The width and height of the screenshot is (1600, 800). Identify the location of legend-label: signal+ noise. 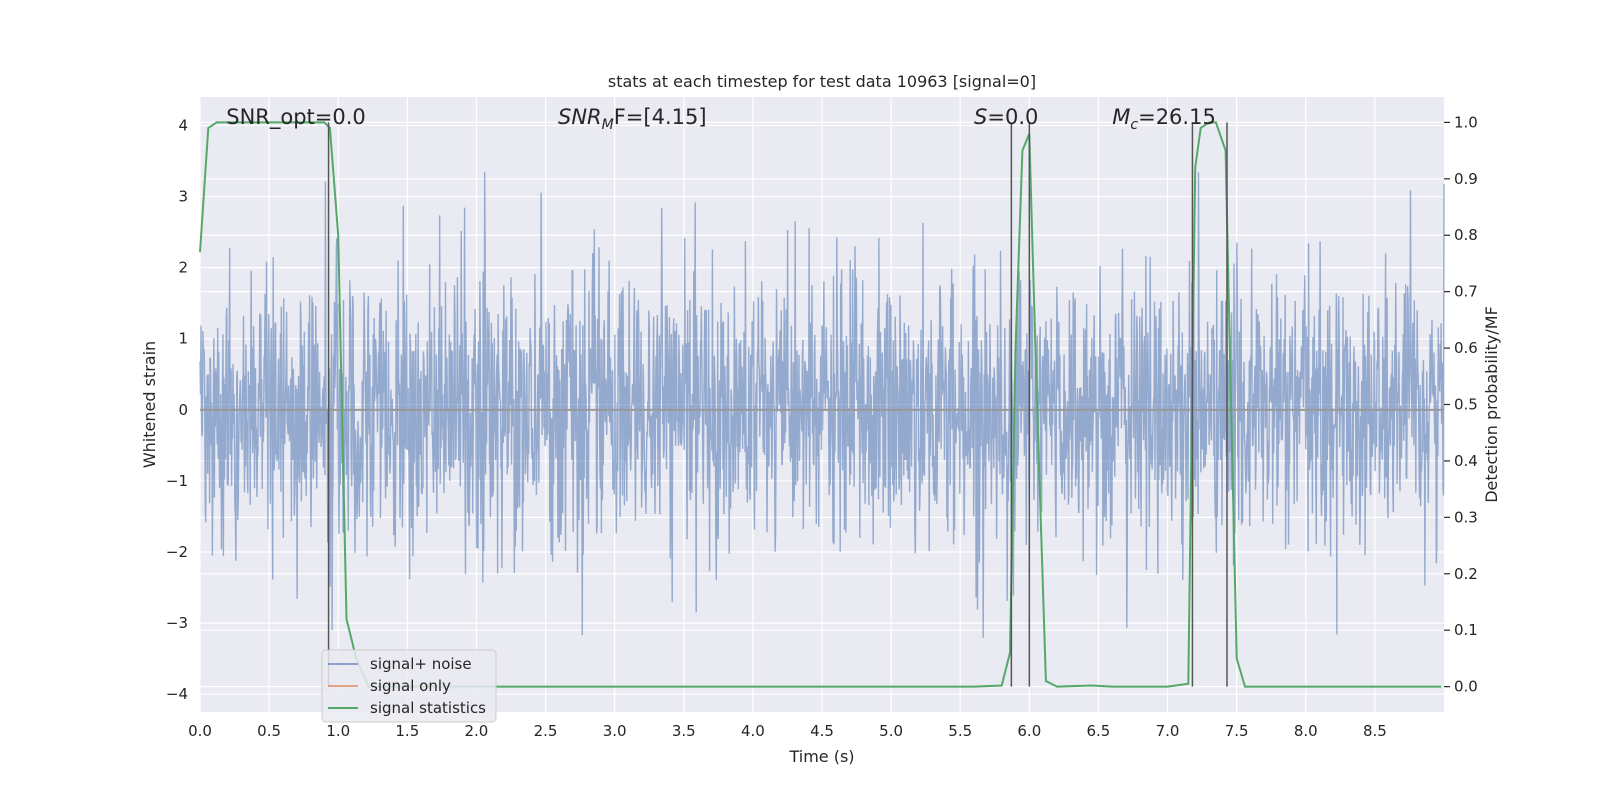
(421, 664).